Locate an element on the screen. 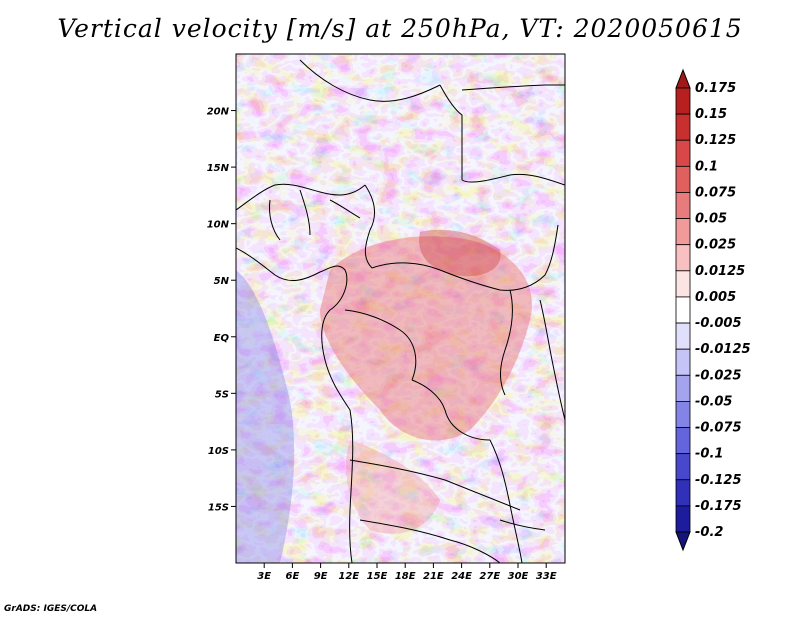 Image resolution: width=800 pixels, height=618 pixels. lat-tick-label: 10N is located at coordinates (218, 225).